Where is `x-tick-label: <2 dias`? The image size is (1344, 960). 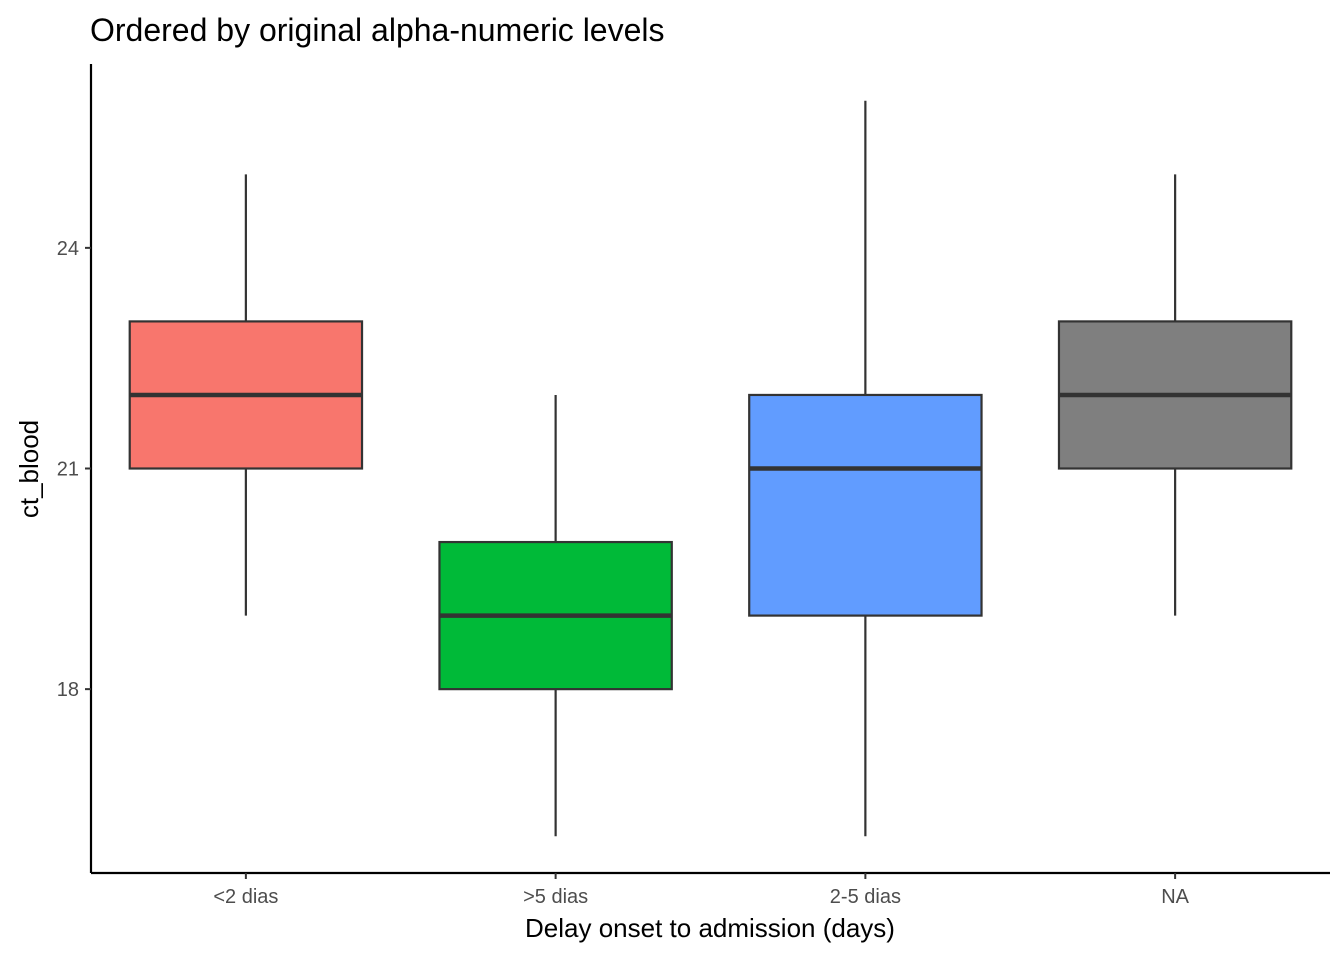
x-tick-label: <2 dias is located at coordinates (245, 897).